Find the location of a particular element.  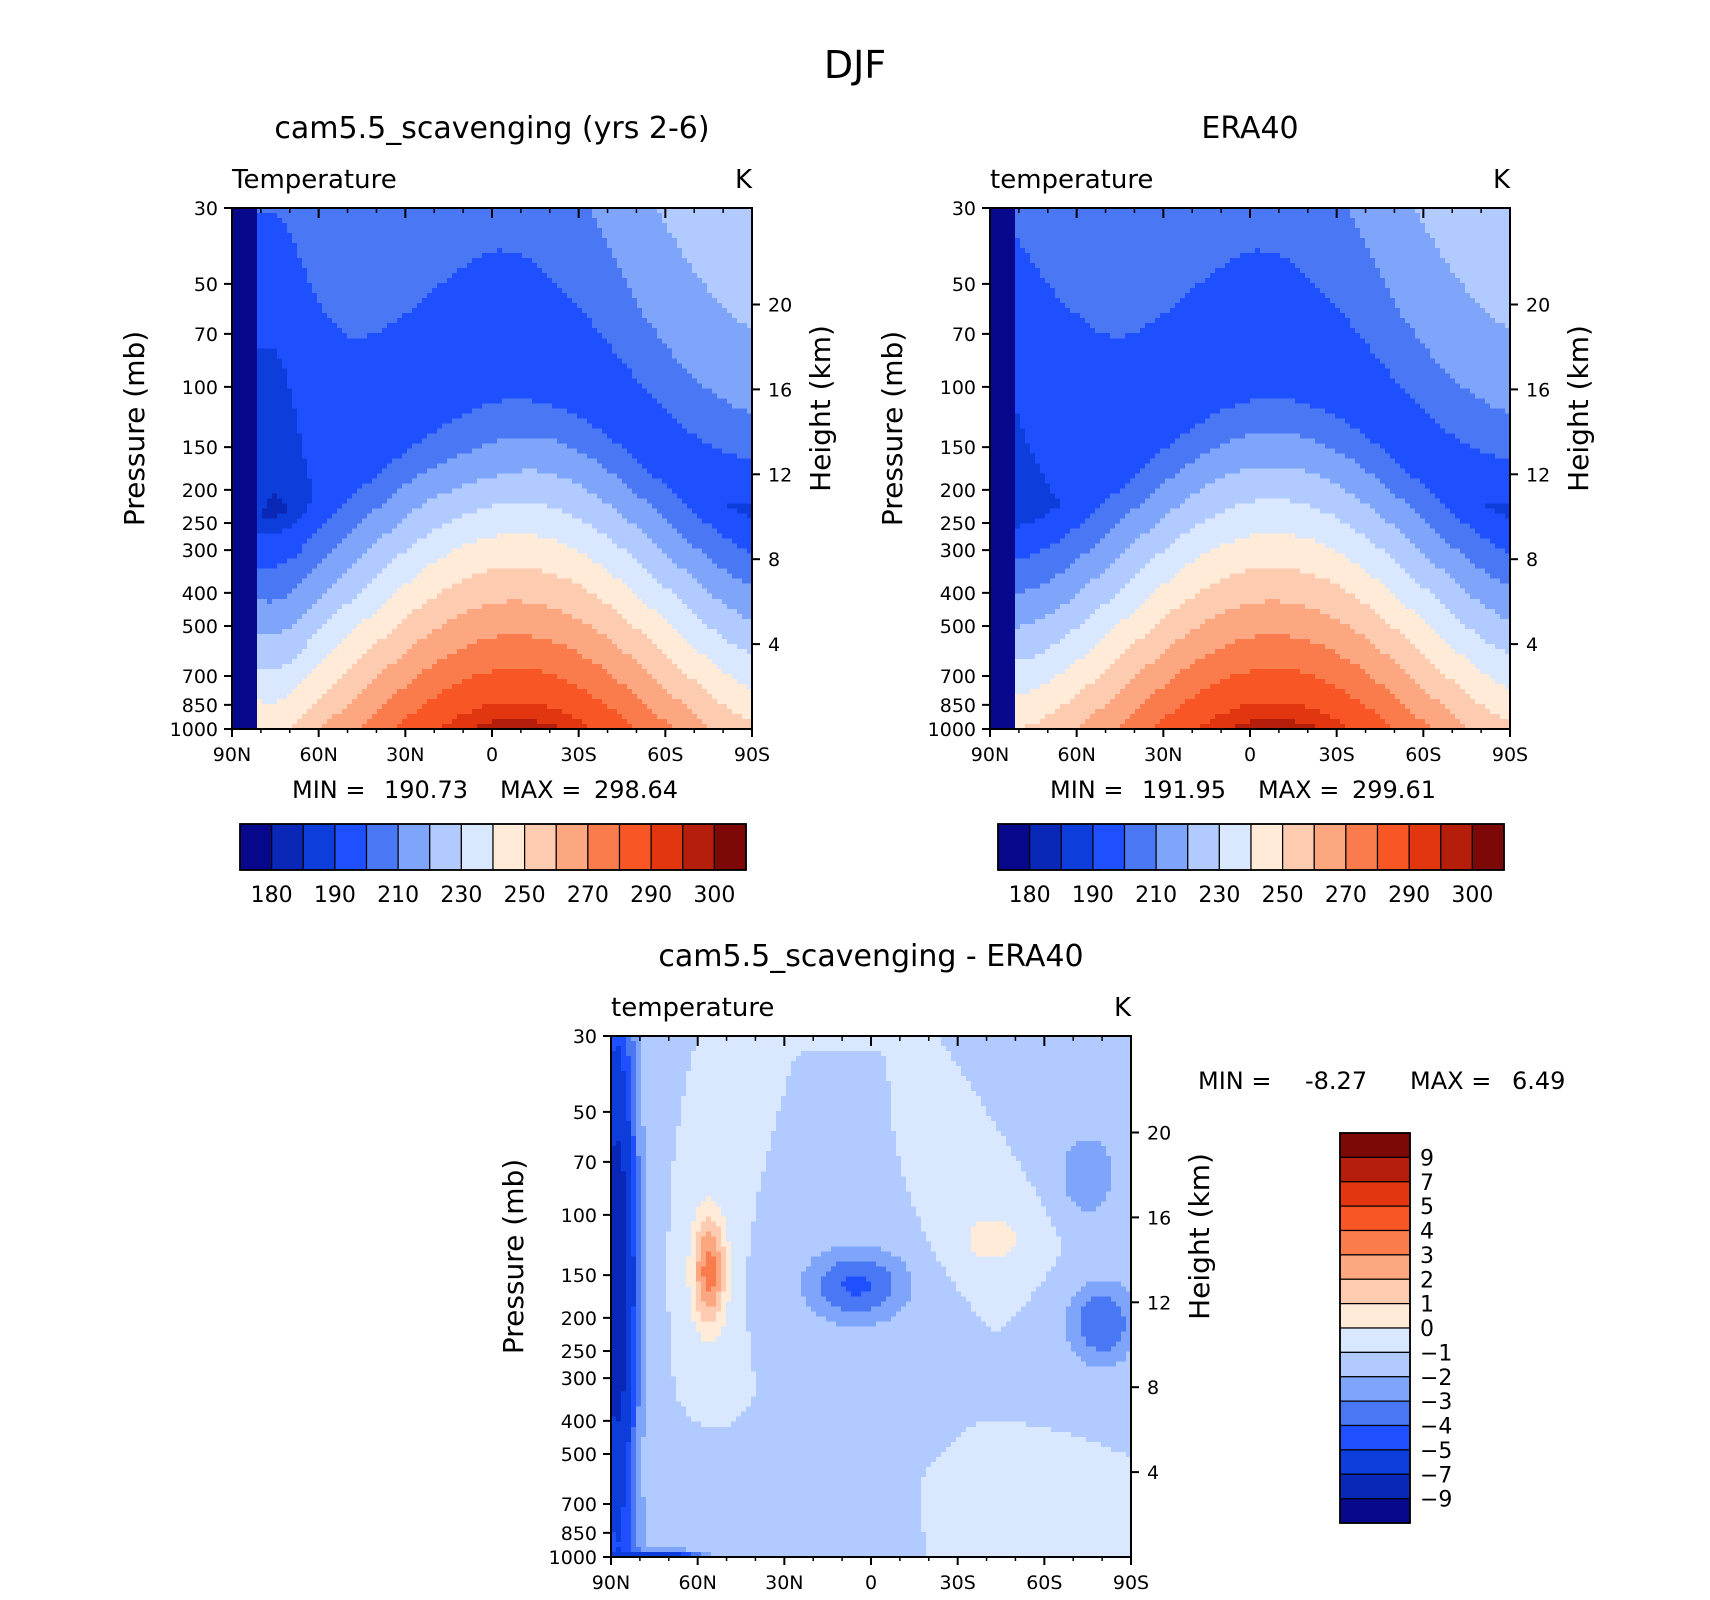

figure-title: DJF is located at coordinates (855, 65).